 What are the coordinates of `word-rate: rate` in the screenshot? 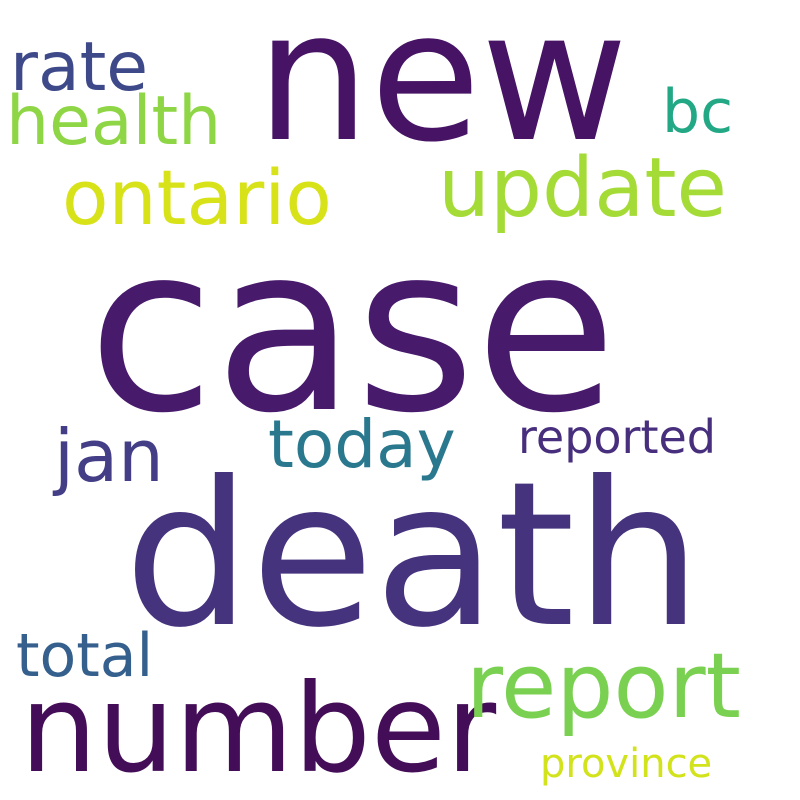 It's located at (79, 67).